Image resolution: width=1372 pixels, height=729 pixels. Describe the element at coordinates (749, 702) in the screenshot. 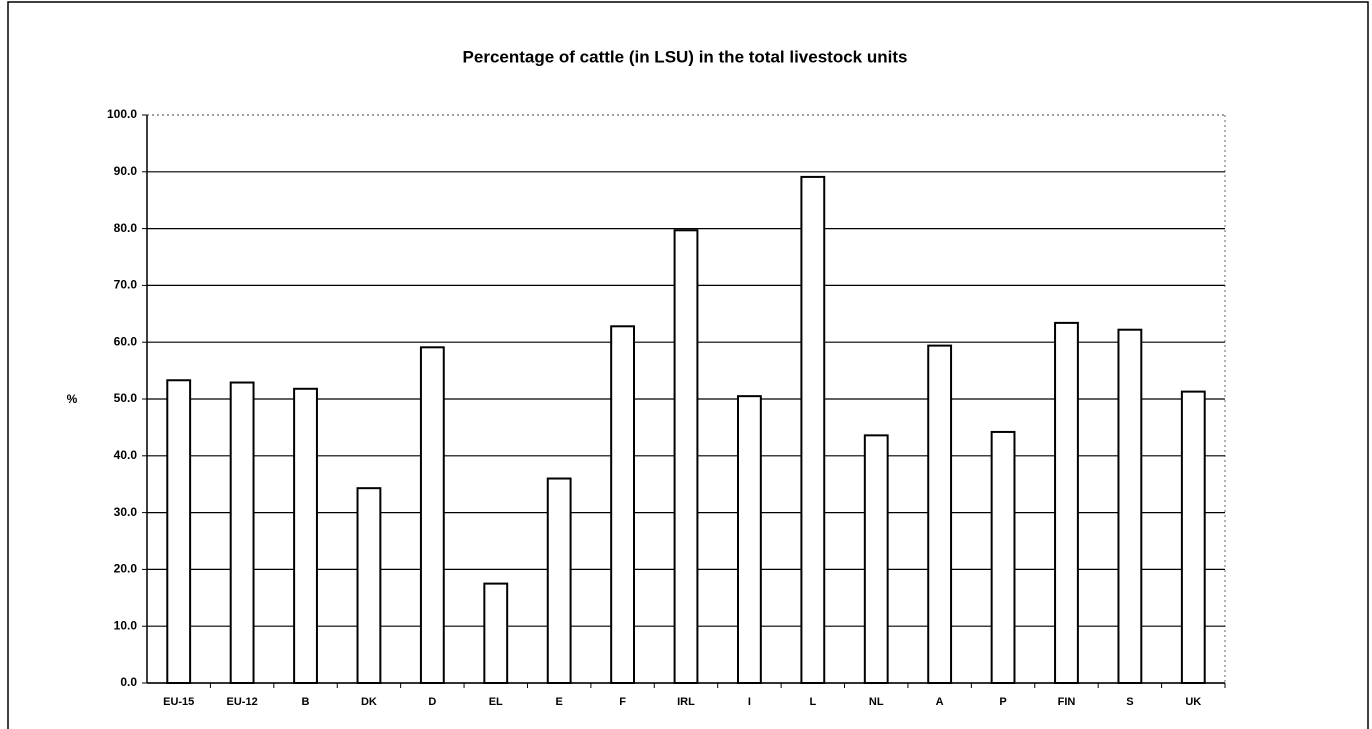

I see `x-tick-label: I` at that location.